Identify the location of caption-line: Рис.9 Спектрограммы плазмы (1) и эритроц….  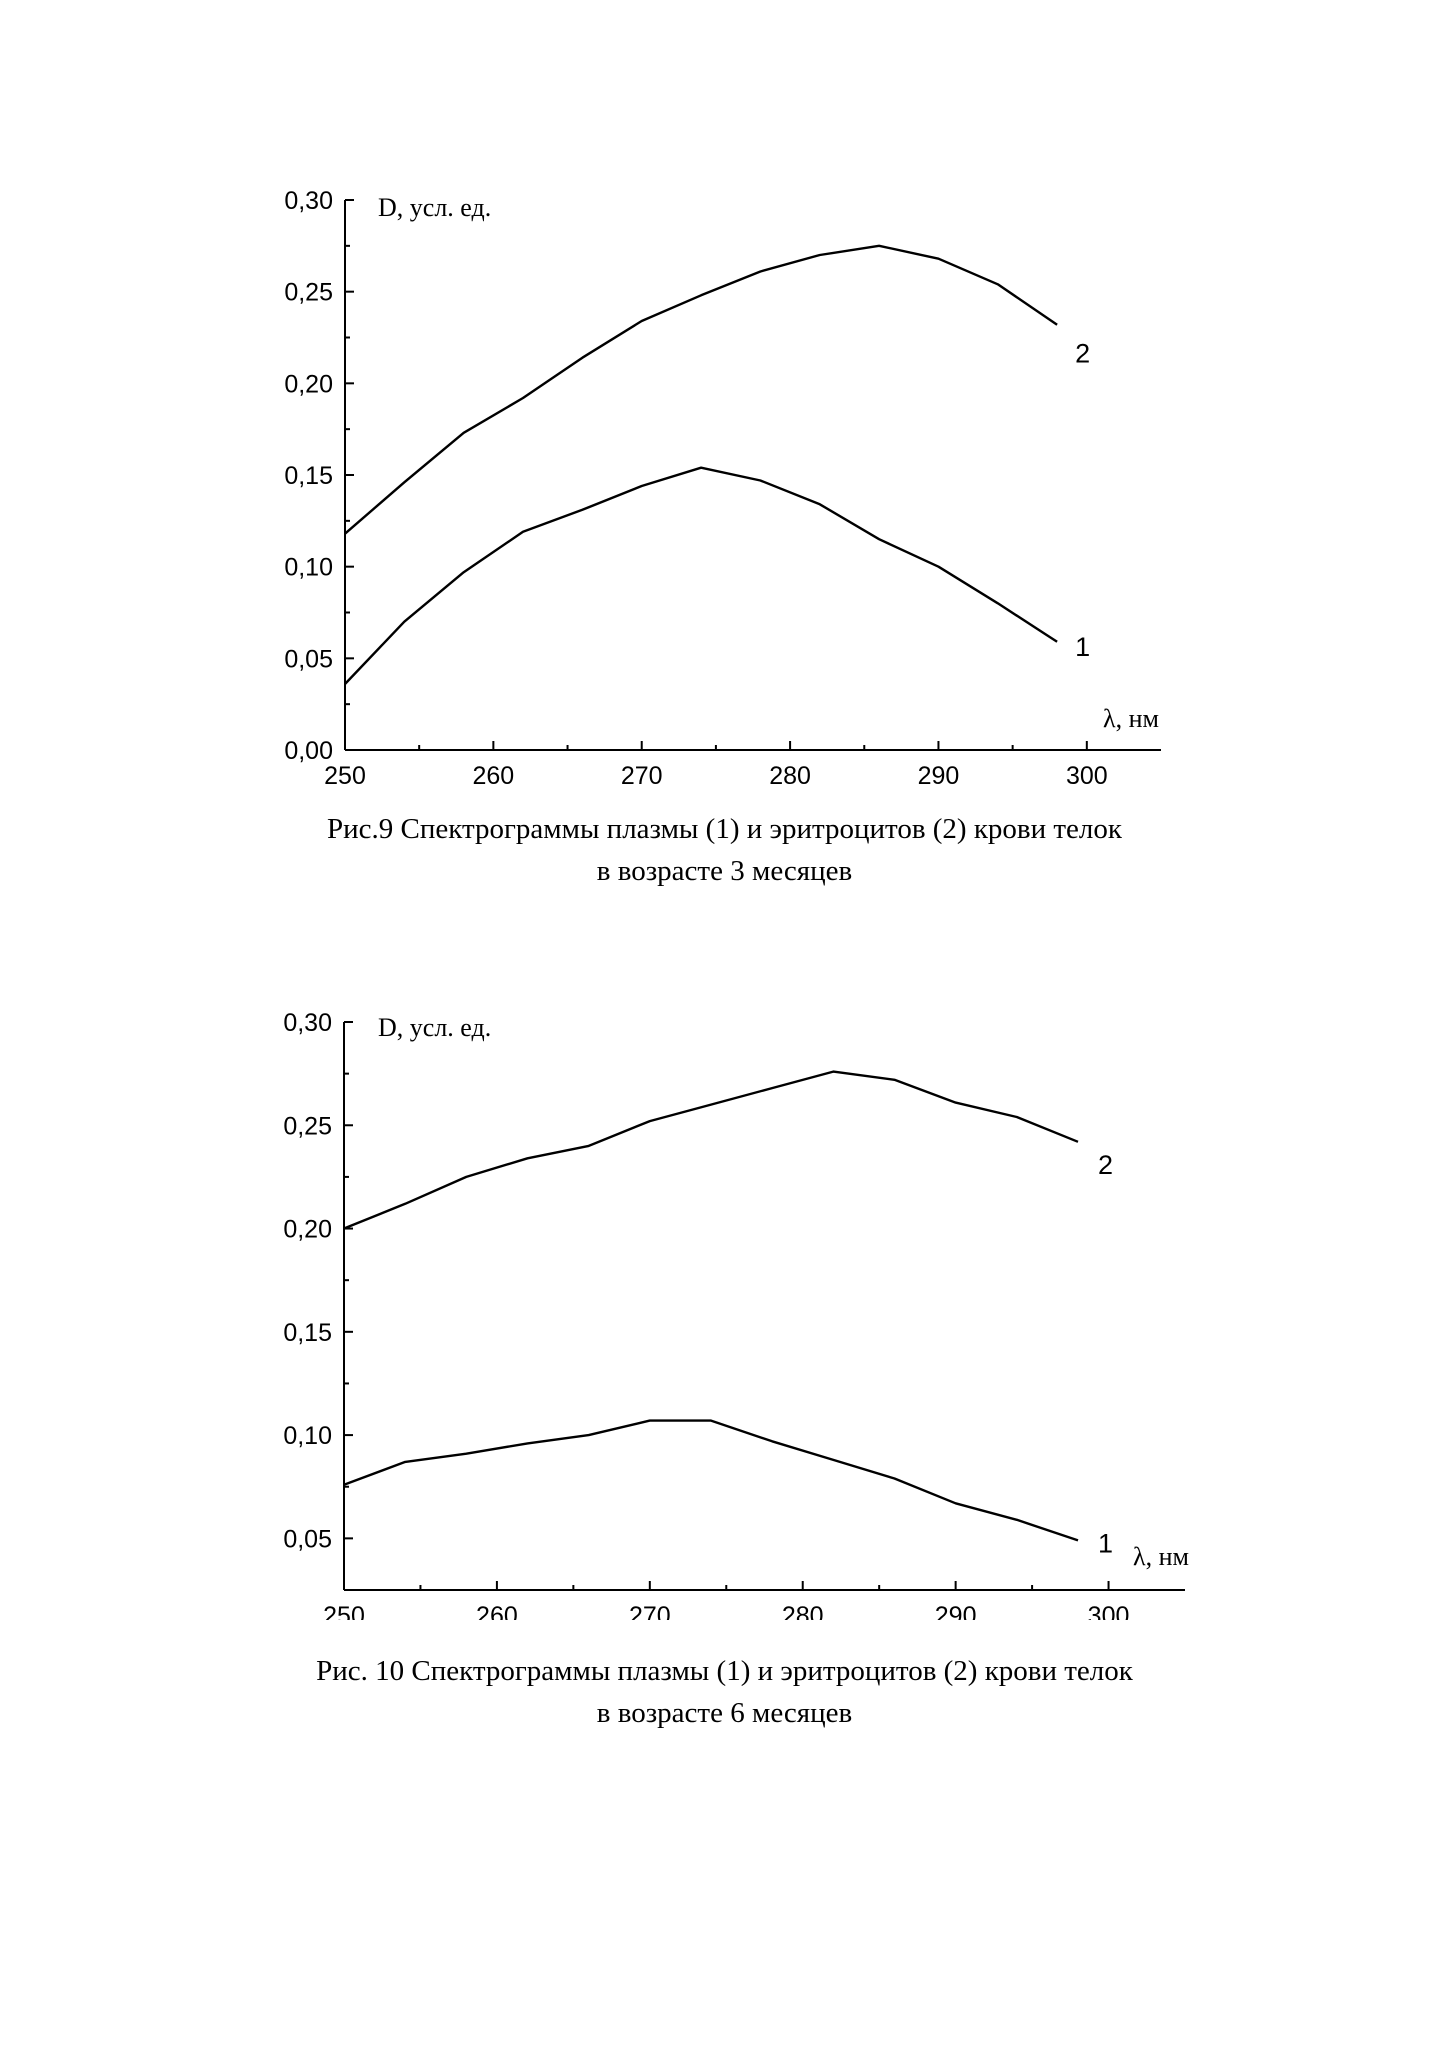
(724, 829).